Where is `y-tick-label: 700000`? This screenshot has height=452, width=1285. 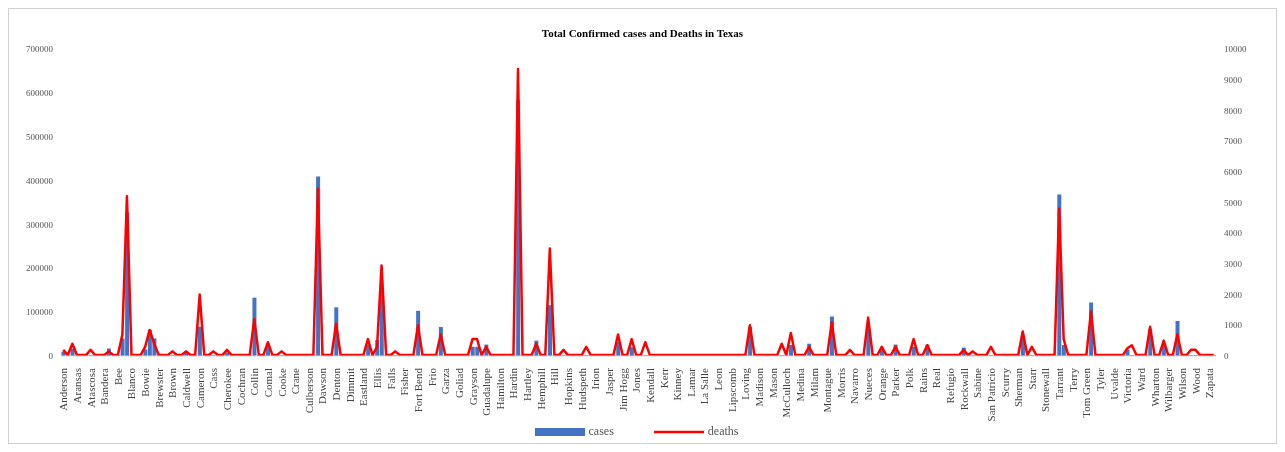 y-tick-label: 700000 is located at coordinates (40, 49).